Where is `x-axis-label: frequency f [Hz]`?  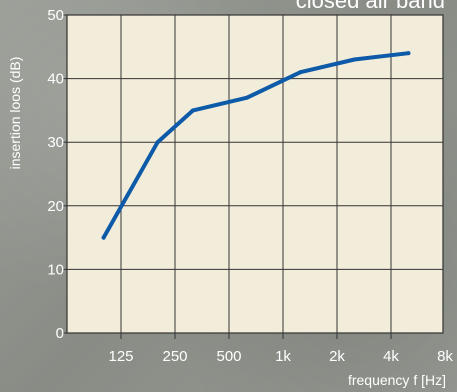
x-axis-label: frequency f [Hz] is located at coordinates (397, 380).